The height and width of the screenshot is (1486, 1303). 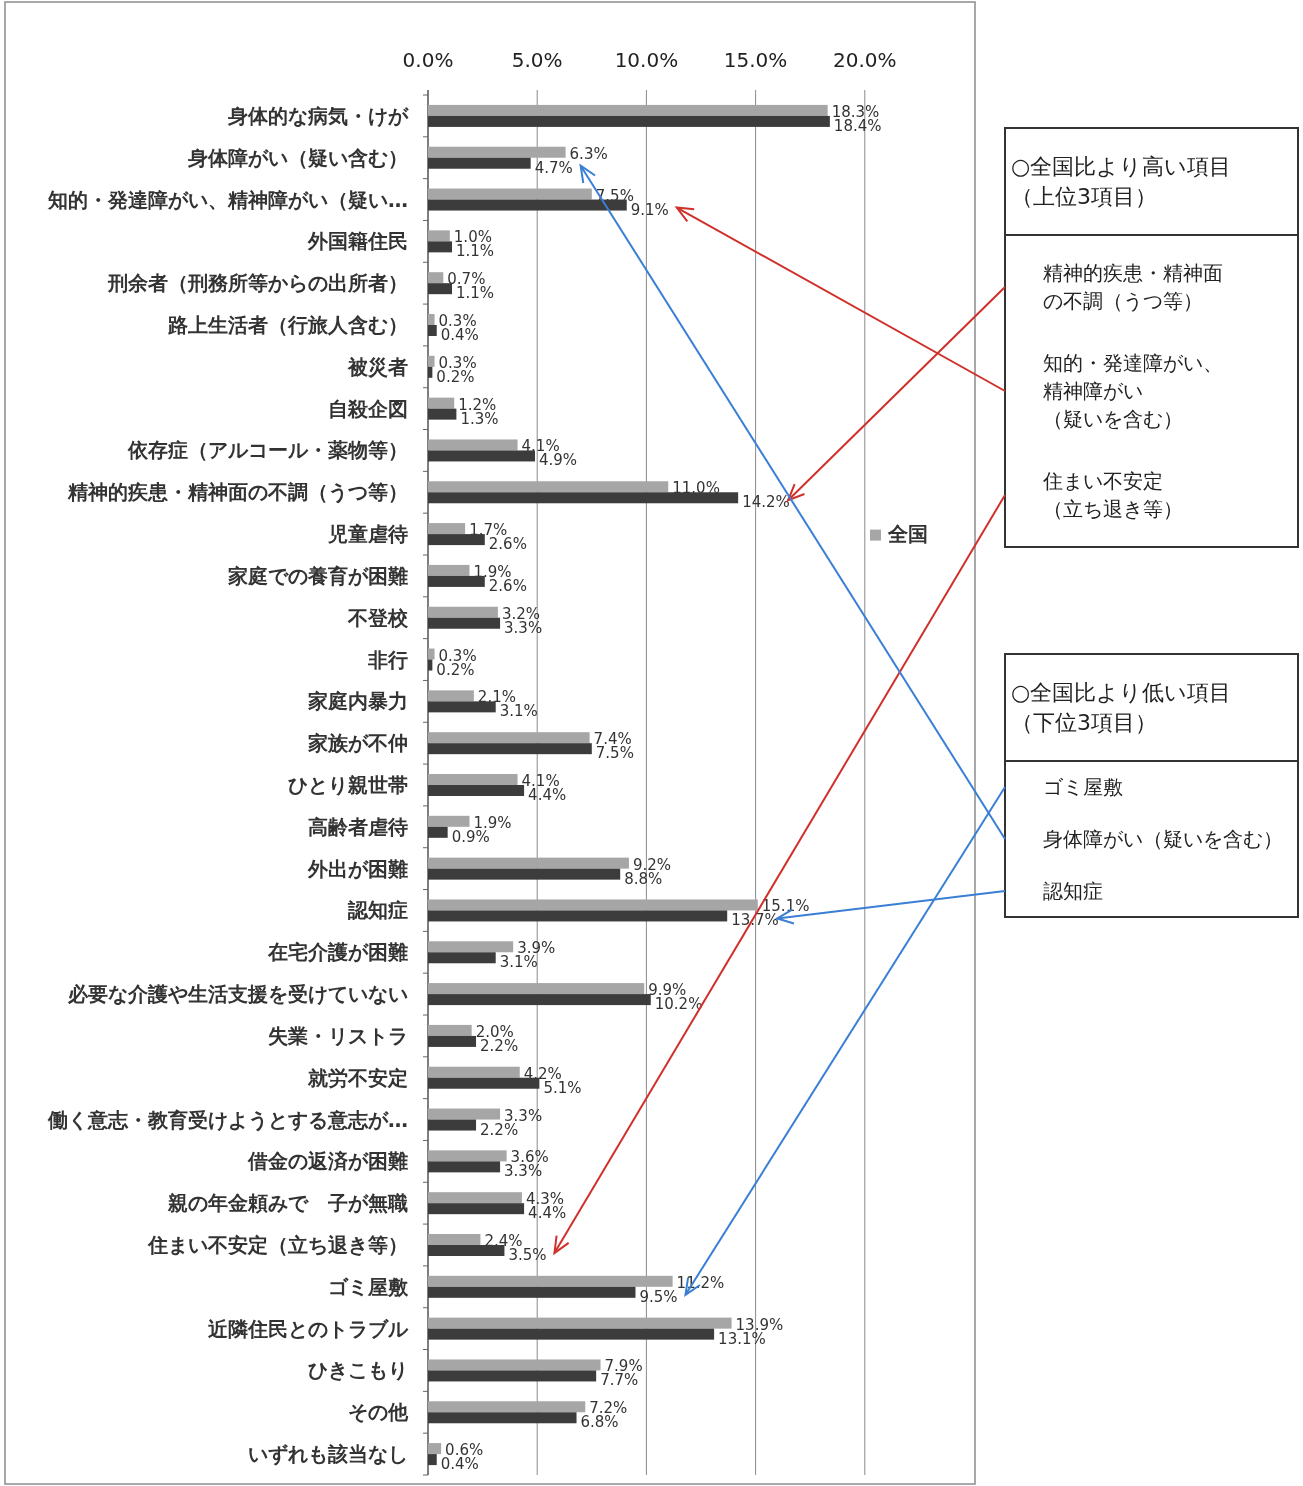 I want to click on y-tick-label: 必要な介護や生活支援を受けていない, so click(x=237, y=994).